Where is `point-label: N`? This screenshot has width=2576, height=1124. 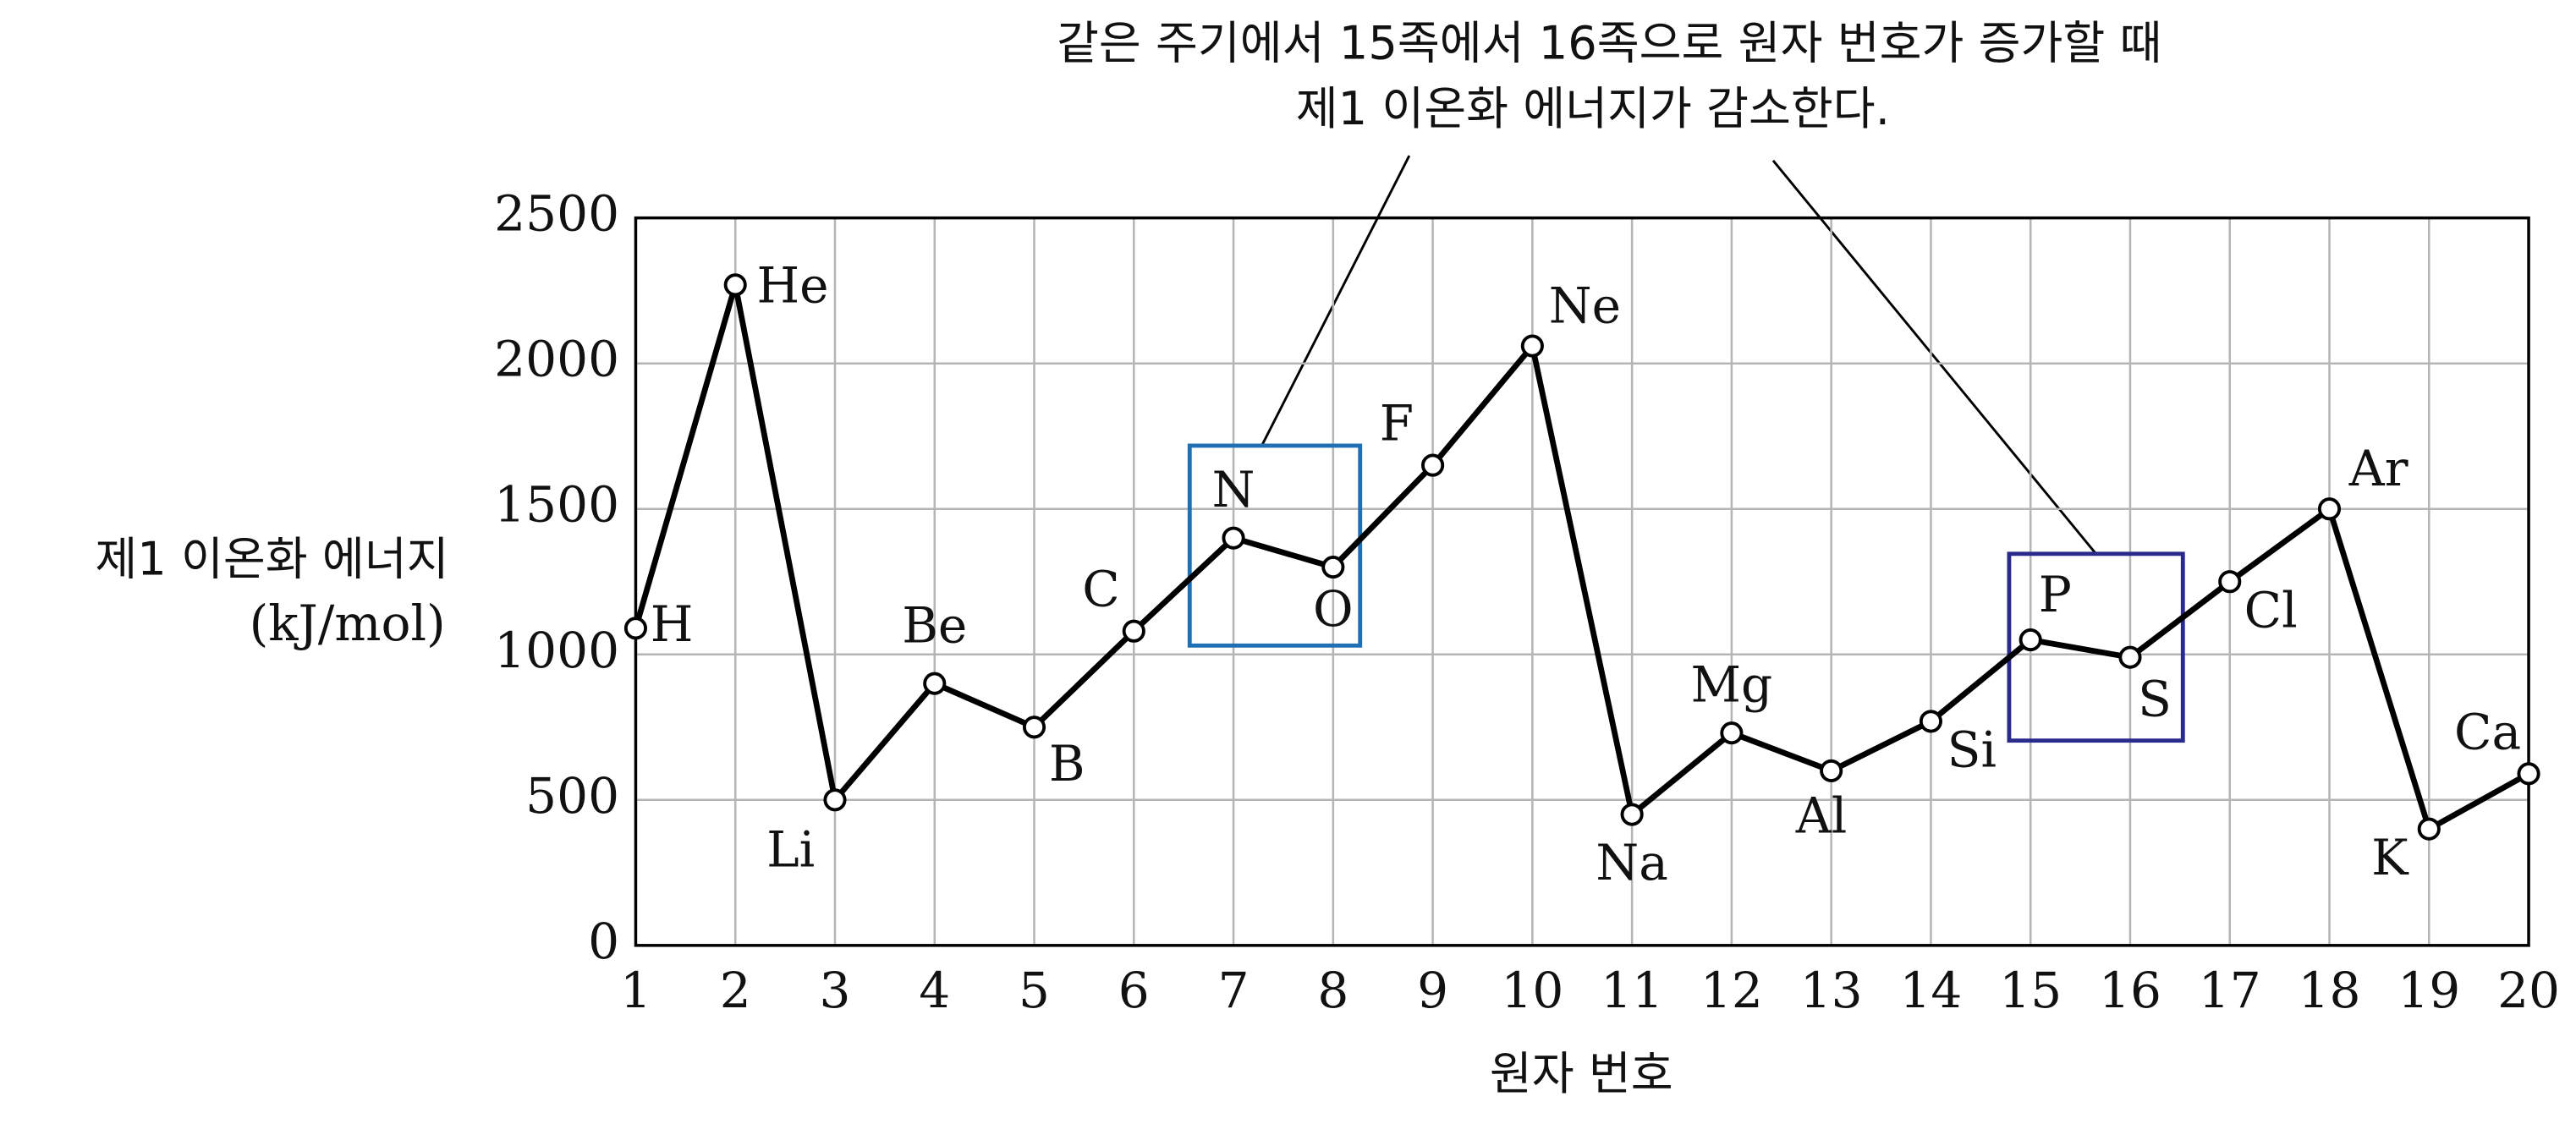
point-label: N is located at coordinates (1233, 490).